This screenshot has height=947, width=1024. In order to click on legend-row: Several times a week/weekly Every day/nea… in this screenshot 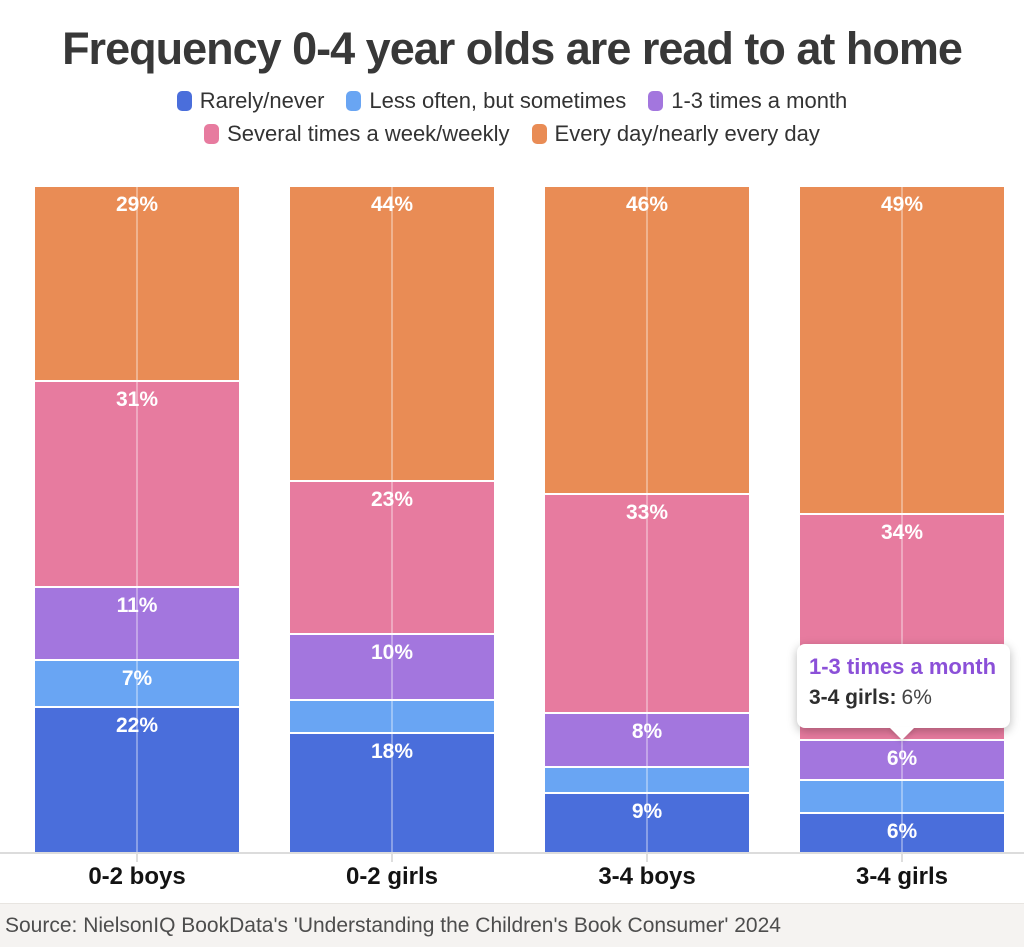, I will do `click(512, 134)`.